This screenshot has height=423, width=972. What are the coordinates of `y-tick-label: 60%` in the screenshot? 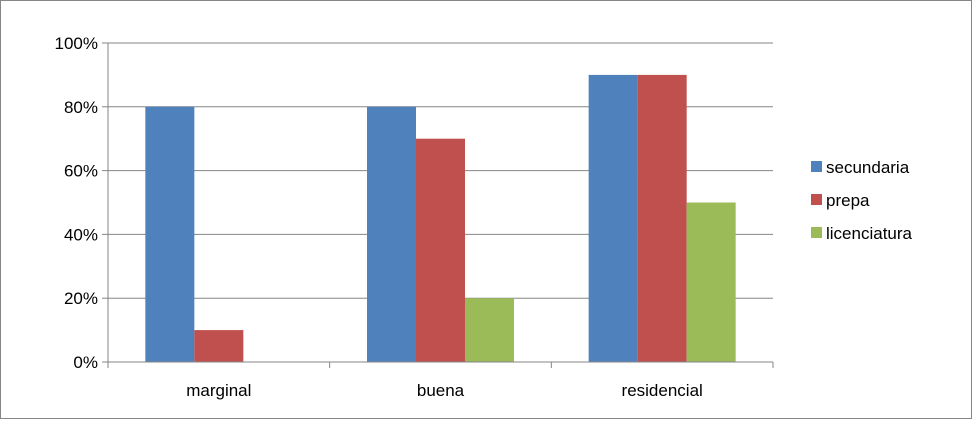 It's located at (81, 171).